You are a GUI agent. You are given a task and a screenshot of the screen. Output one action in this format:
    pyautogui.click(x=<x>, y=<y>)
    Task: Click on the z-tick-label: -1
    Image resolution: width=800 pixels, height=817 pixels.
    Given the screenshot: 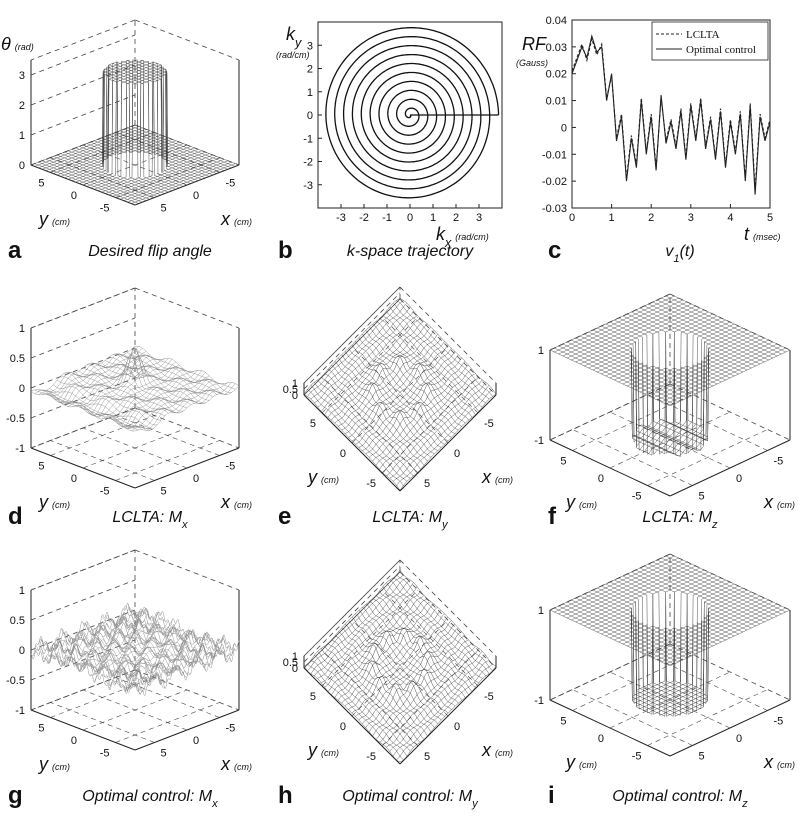 What is the action you would take?
    pyautogui.click(x=20, y=449)
    